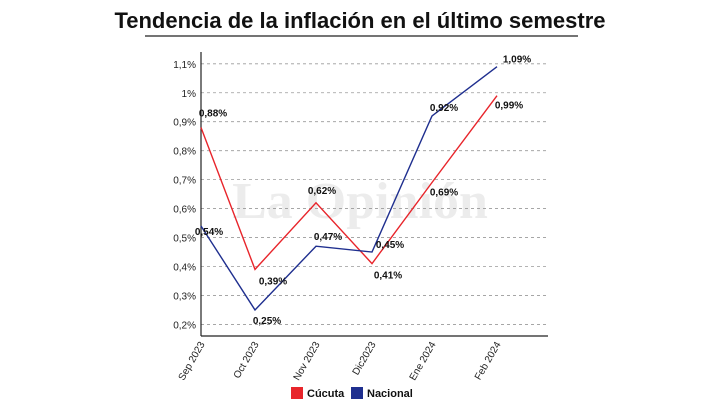 Image resolution: width=720 pixels, height=405 pixels. Describe the element at coordinates (390, 245) in the screenshot. I see `data-label: 0,45%` at that location.